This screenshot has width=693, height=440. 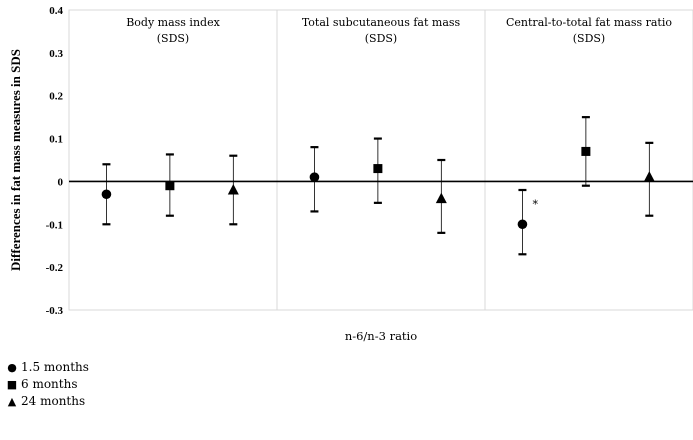 What do you see at coordinates (535, 204) in the screenshot?
I see `significance-annotation: *` at bounding box center [535, 204].